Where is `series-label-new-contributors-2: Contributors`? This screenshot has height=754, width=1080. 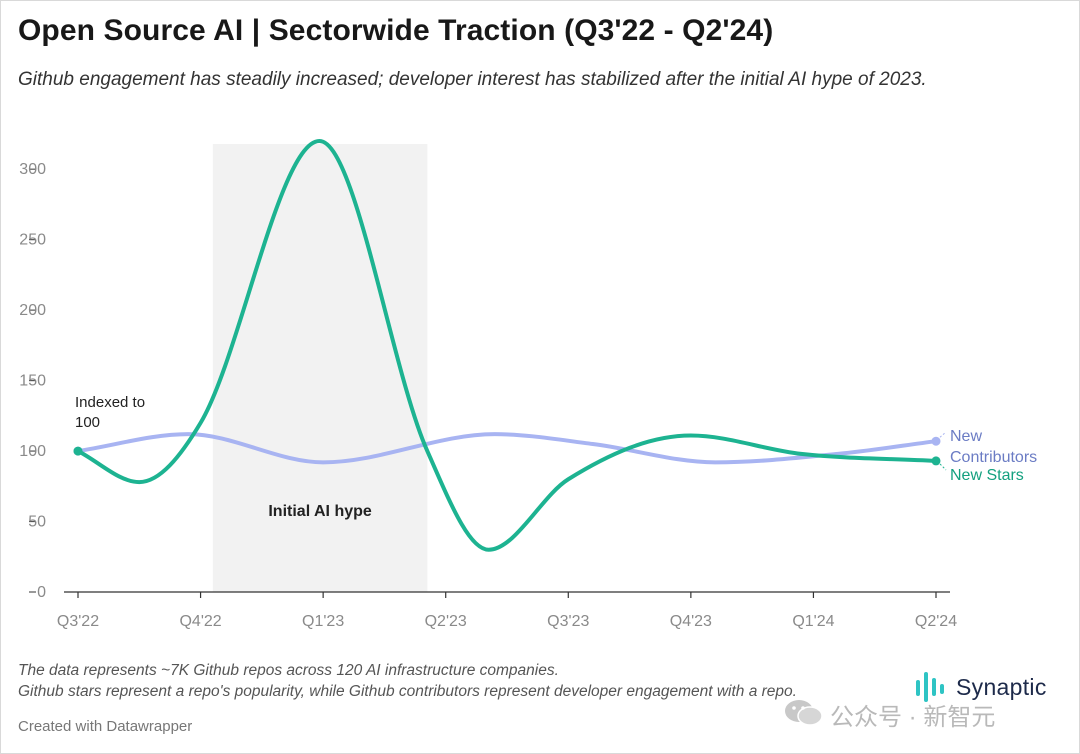 series-label-new-contributors-2: Contributors is located at coordinates (993, 457).